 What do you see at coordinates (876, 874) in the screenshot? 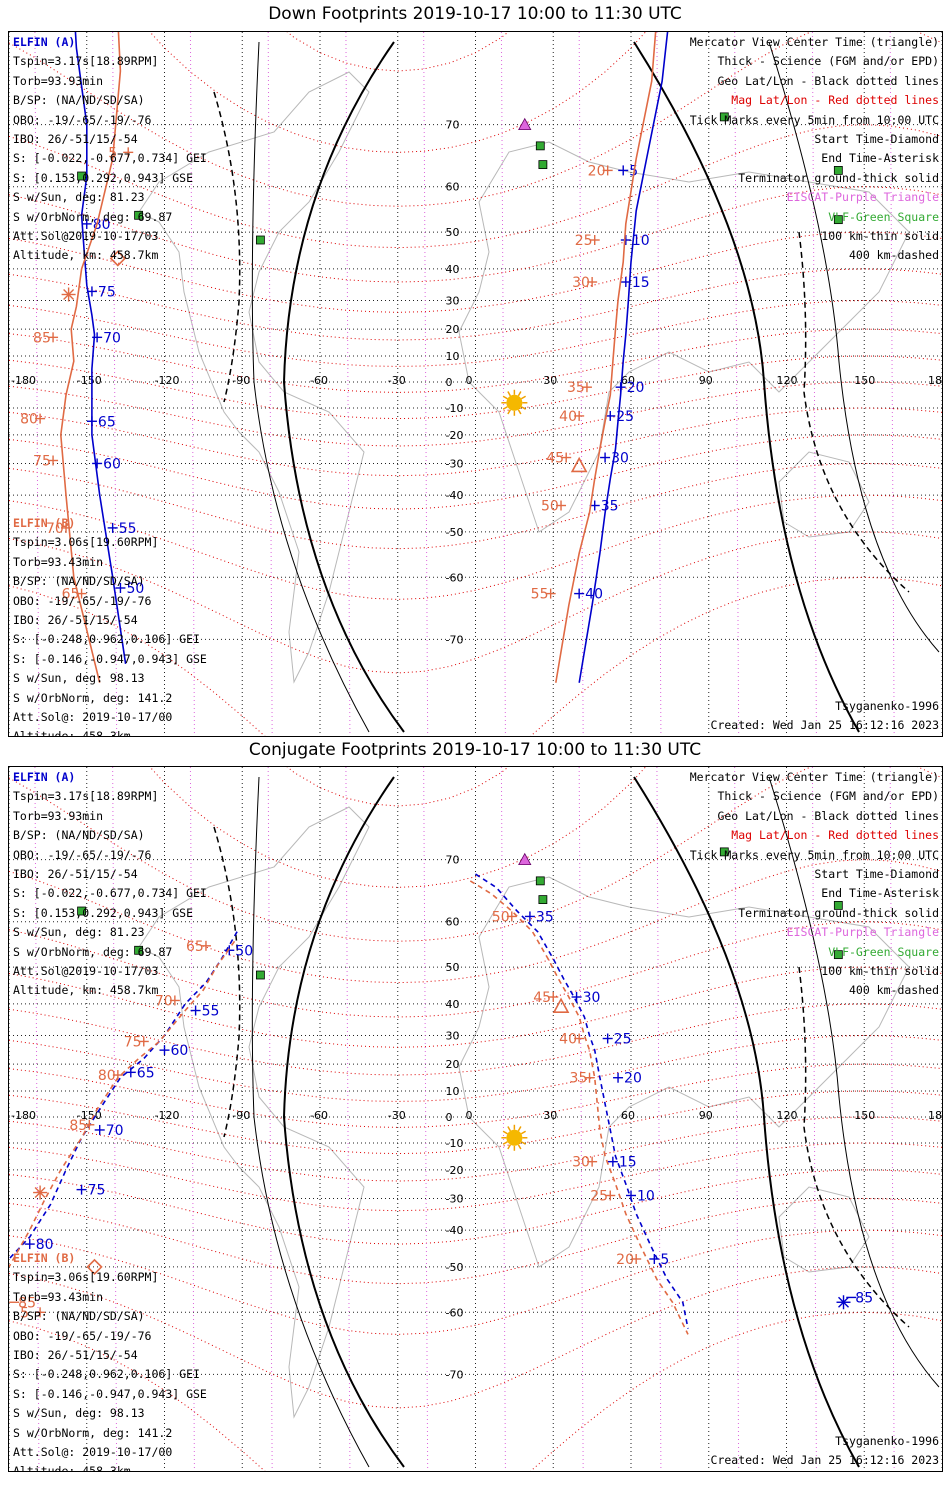
I see `legend-line: Start Time-Diamond` at bounding box center [876, 874].